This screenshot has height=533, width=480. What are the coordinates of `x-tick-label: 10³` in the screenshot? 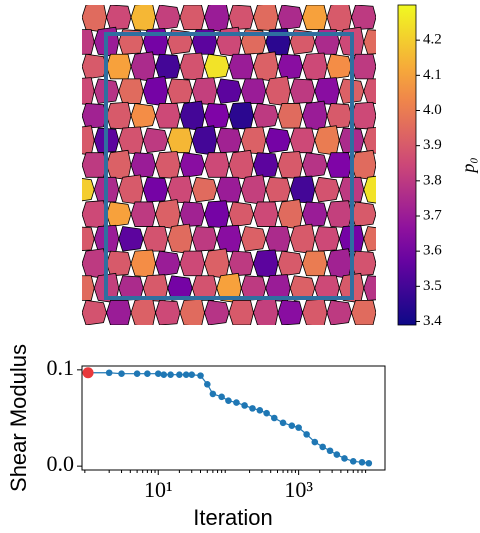 It's located at (298, 489).